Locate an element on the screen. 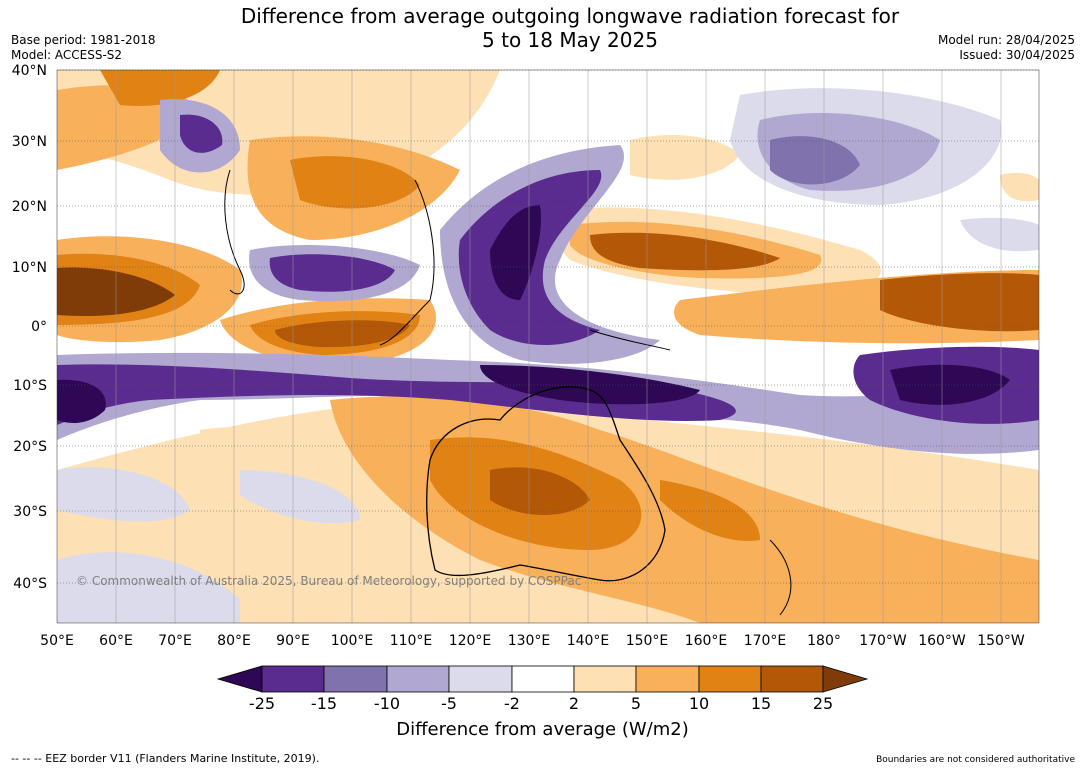 The width and height of the screenshot is (1085, 770). longitude-label: 180° is located at coordinates (824, 641).